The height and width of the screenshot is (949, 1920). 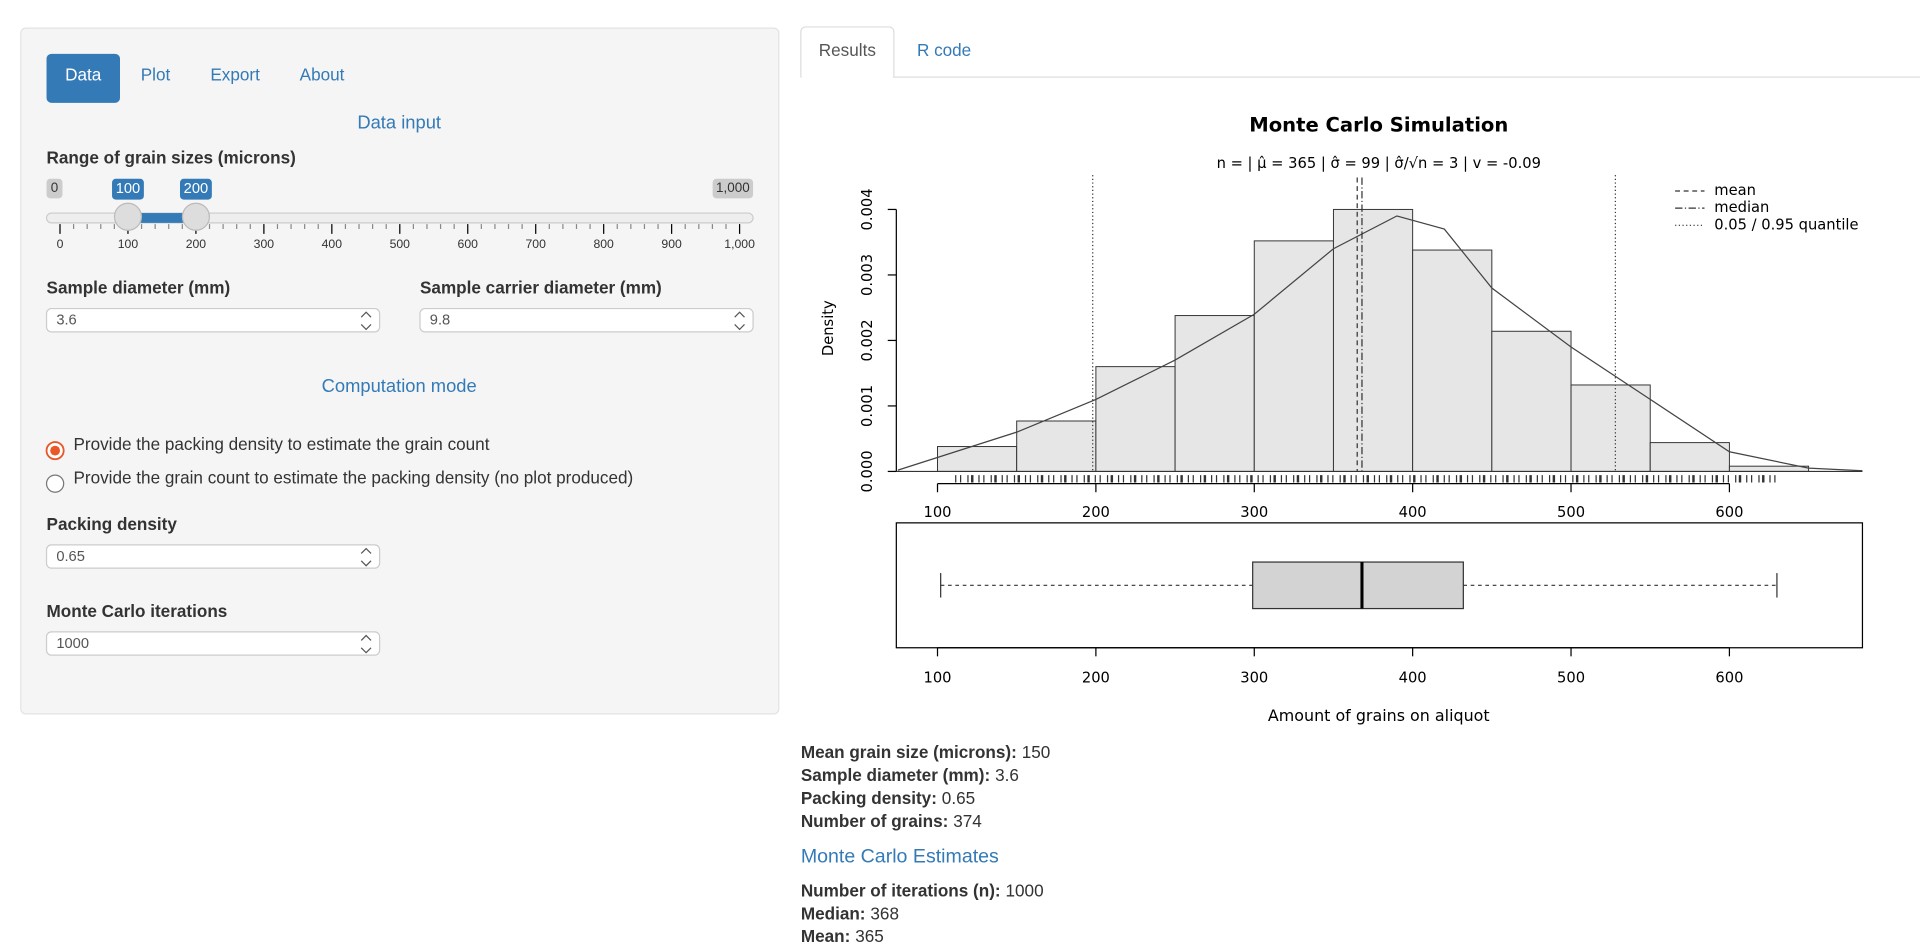 What do you see at coordinates (1786, 224) in the screenshot?
I see `legend-label: 0.05 / 0.95 quantile` at bounding box center [1786, 224].